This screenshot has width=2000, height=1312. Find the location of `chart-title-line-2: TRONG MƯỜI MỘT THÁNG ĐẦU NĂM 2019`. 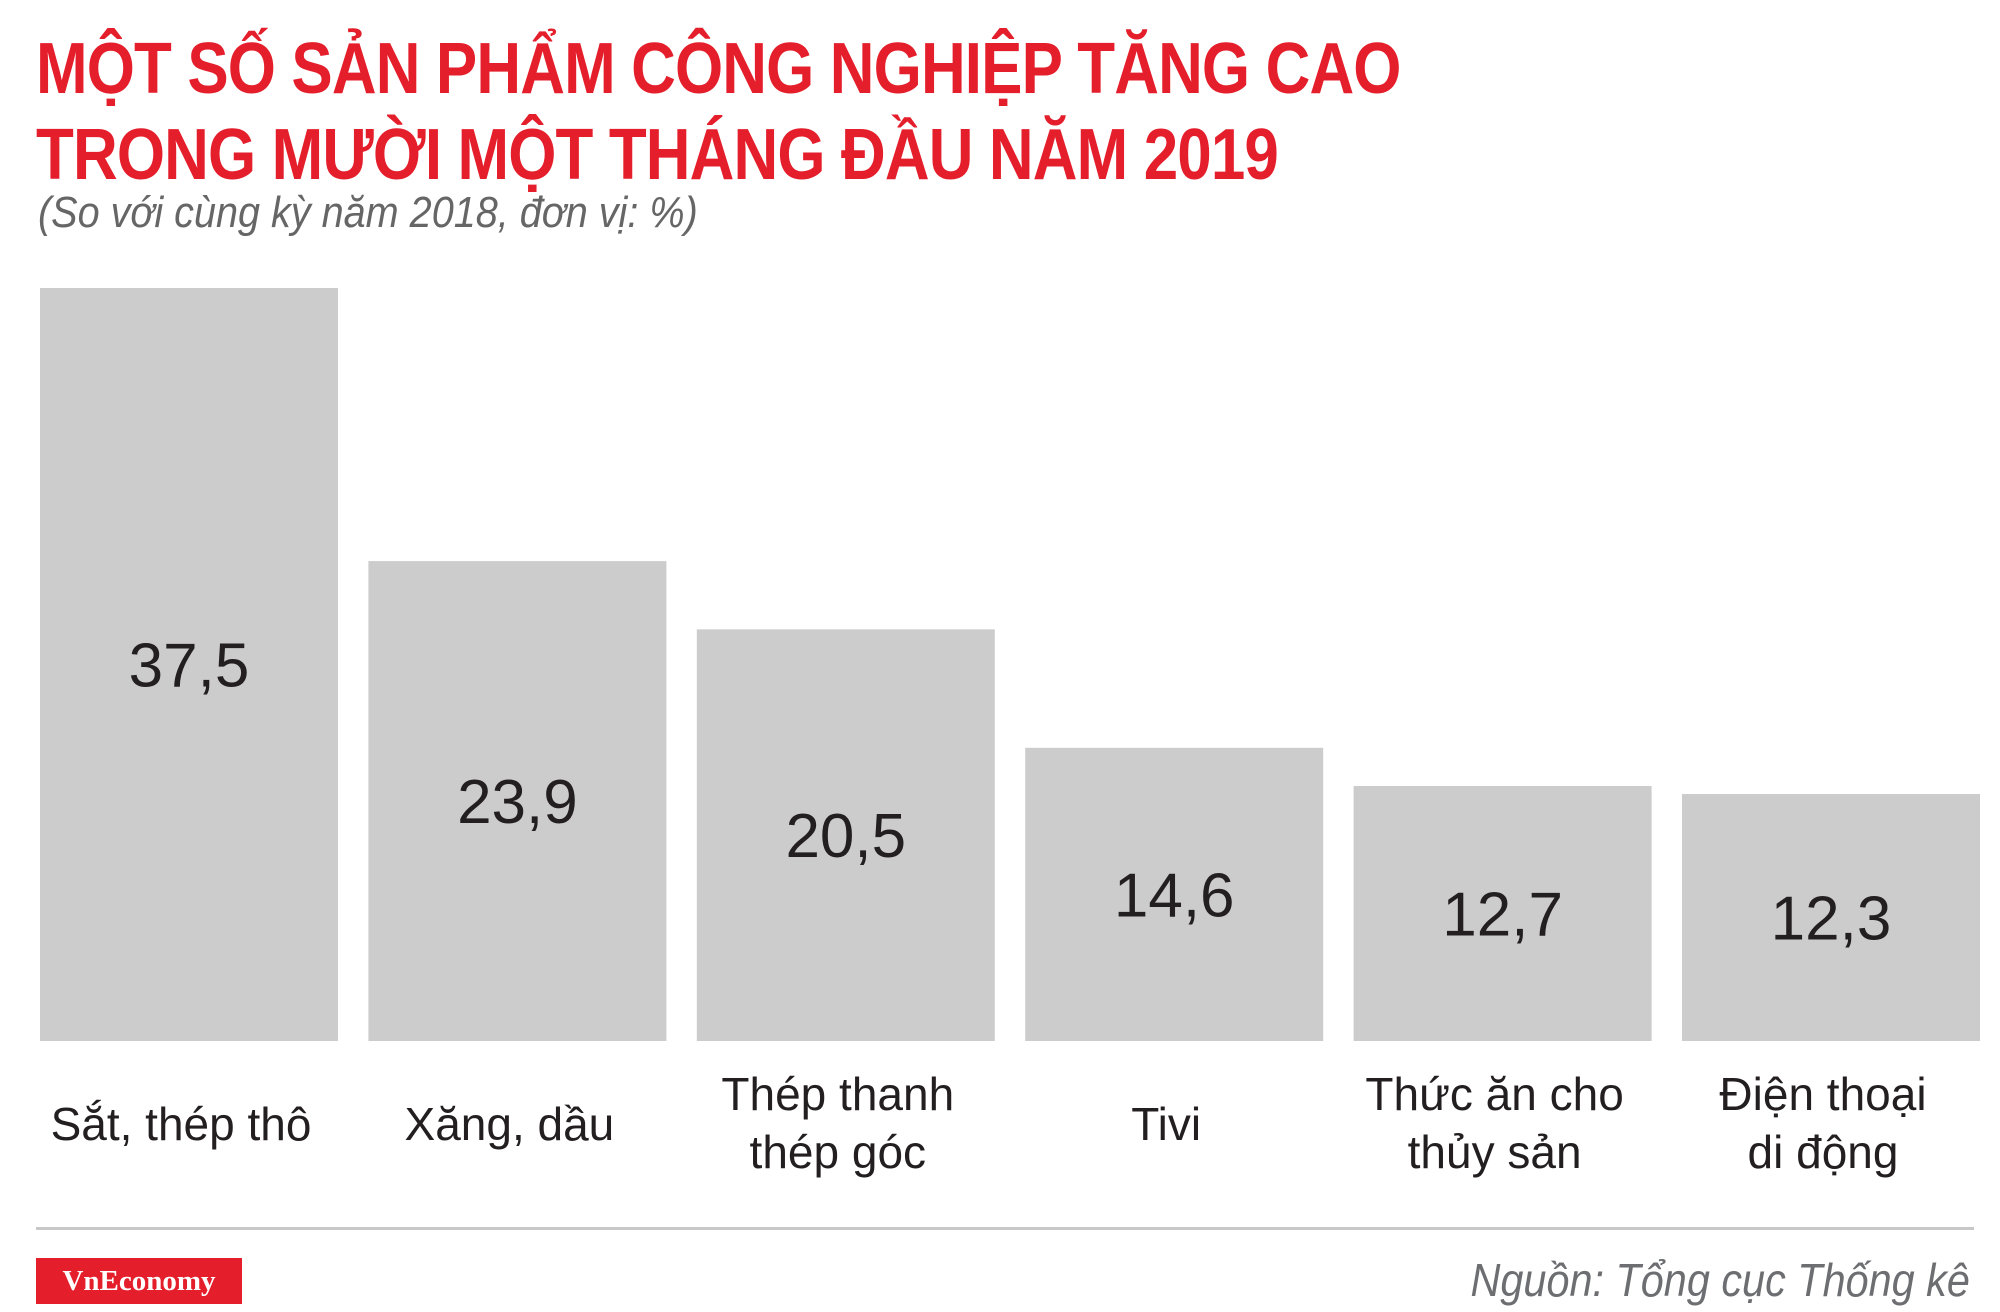

chart-title-line-2: TRONG MƯỜI MỘT THÁNG ĐẦU NĂM 2019 is located at coordinates (657, 155).